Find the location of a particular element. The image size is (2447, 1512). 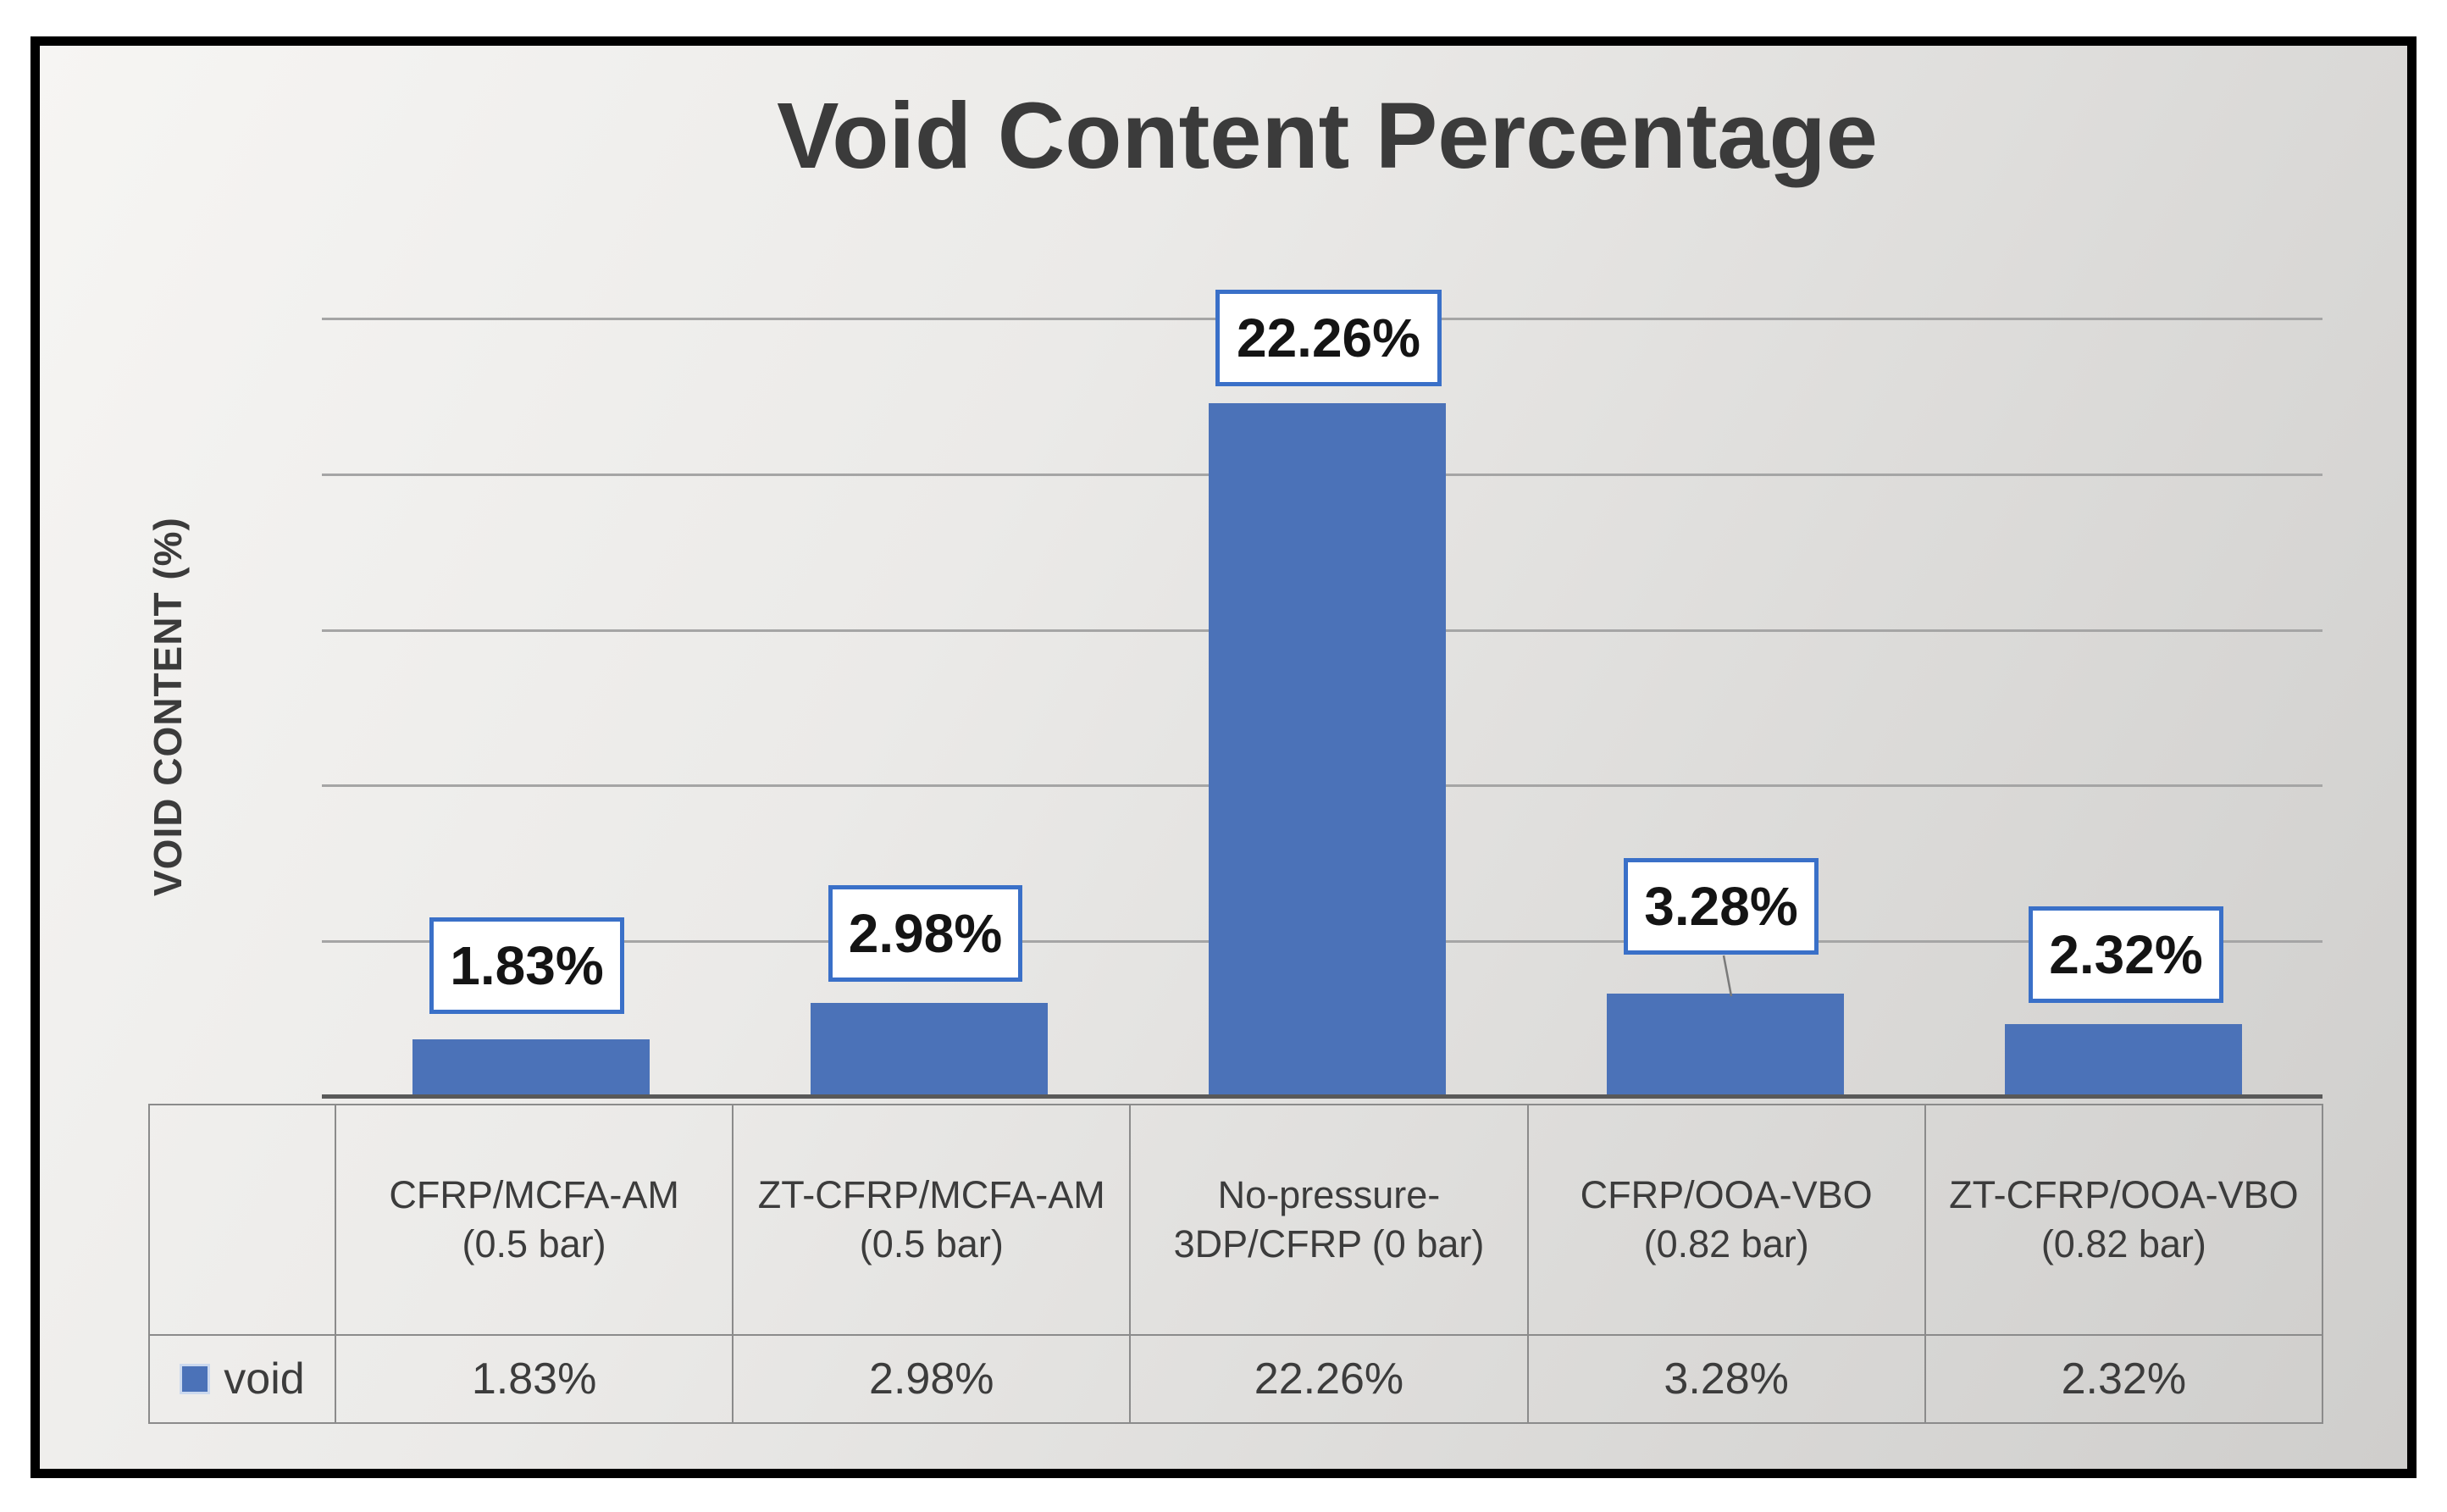

value-cell: 2.98% is located at coordinates (932, 1379).